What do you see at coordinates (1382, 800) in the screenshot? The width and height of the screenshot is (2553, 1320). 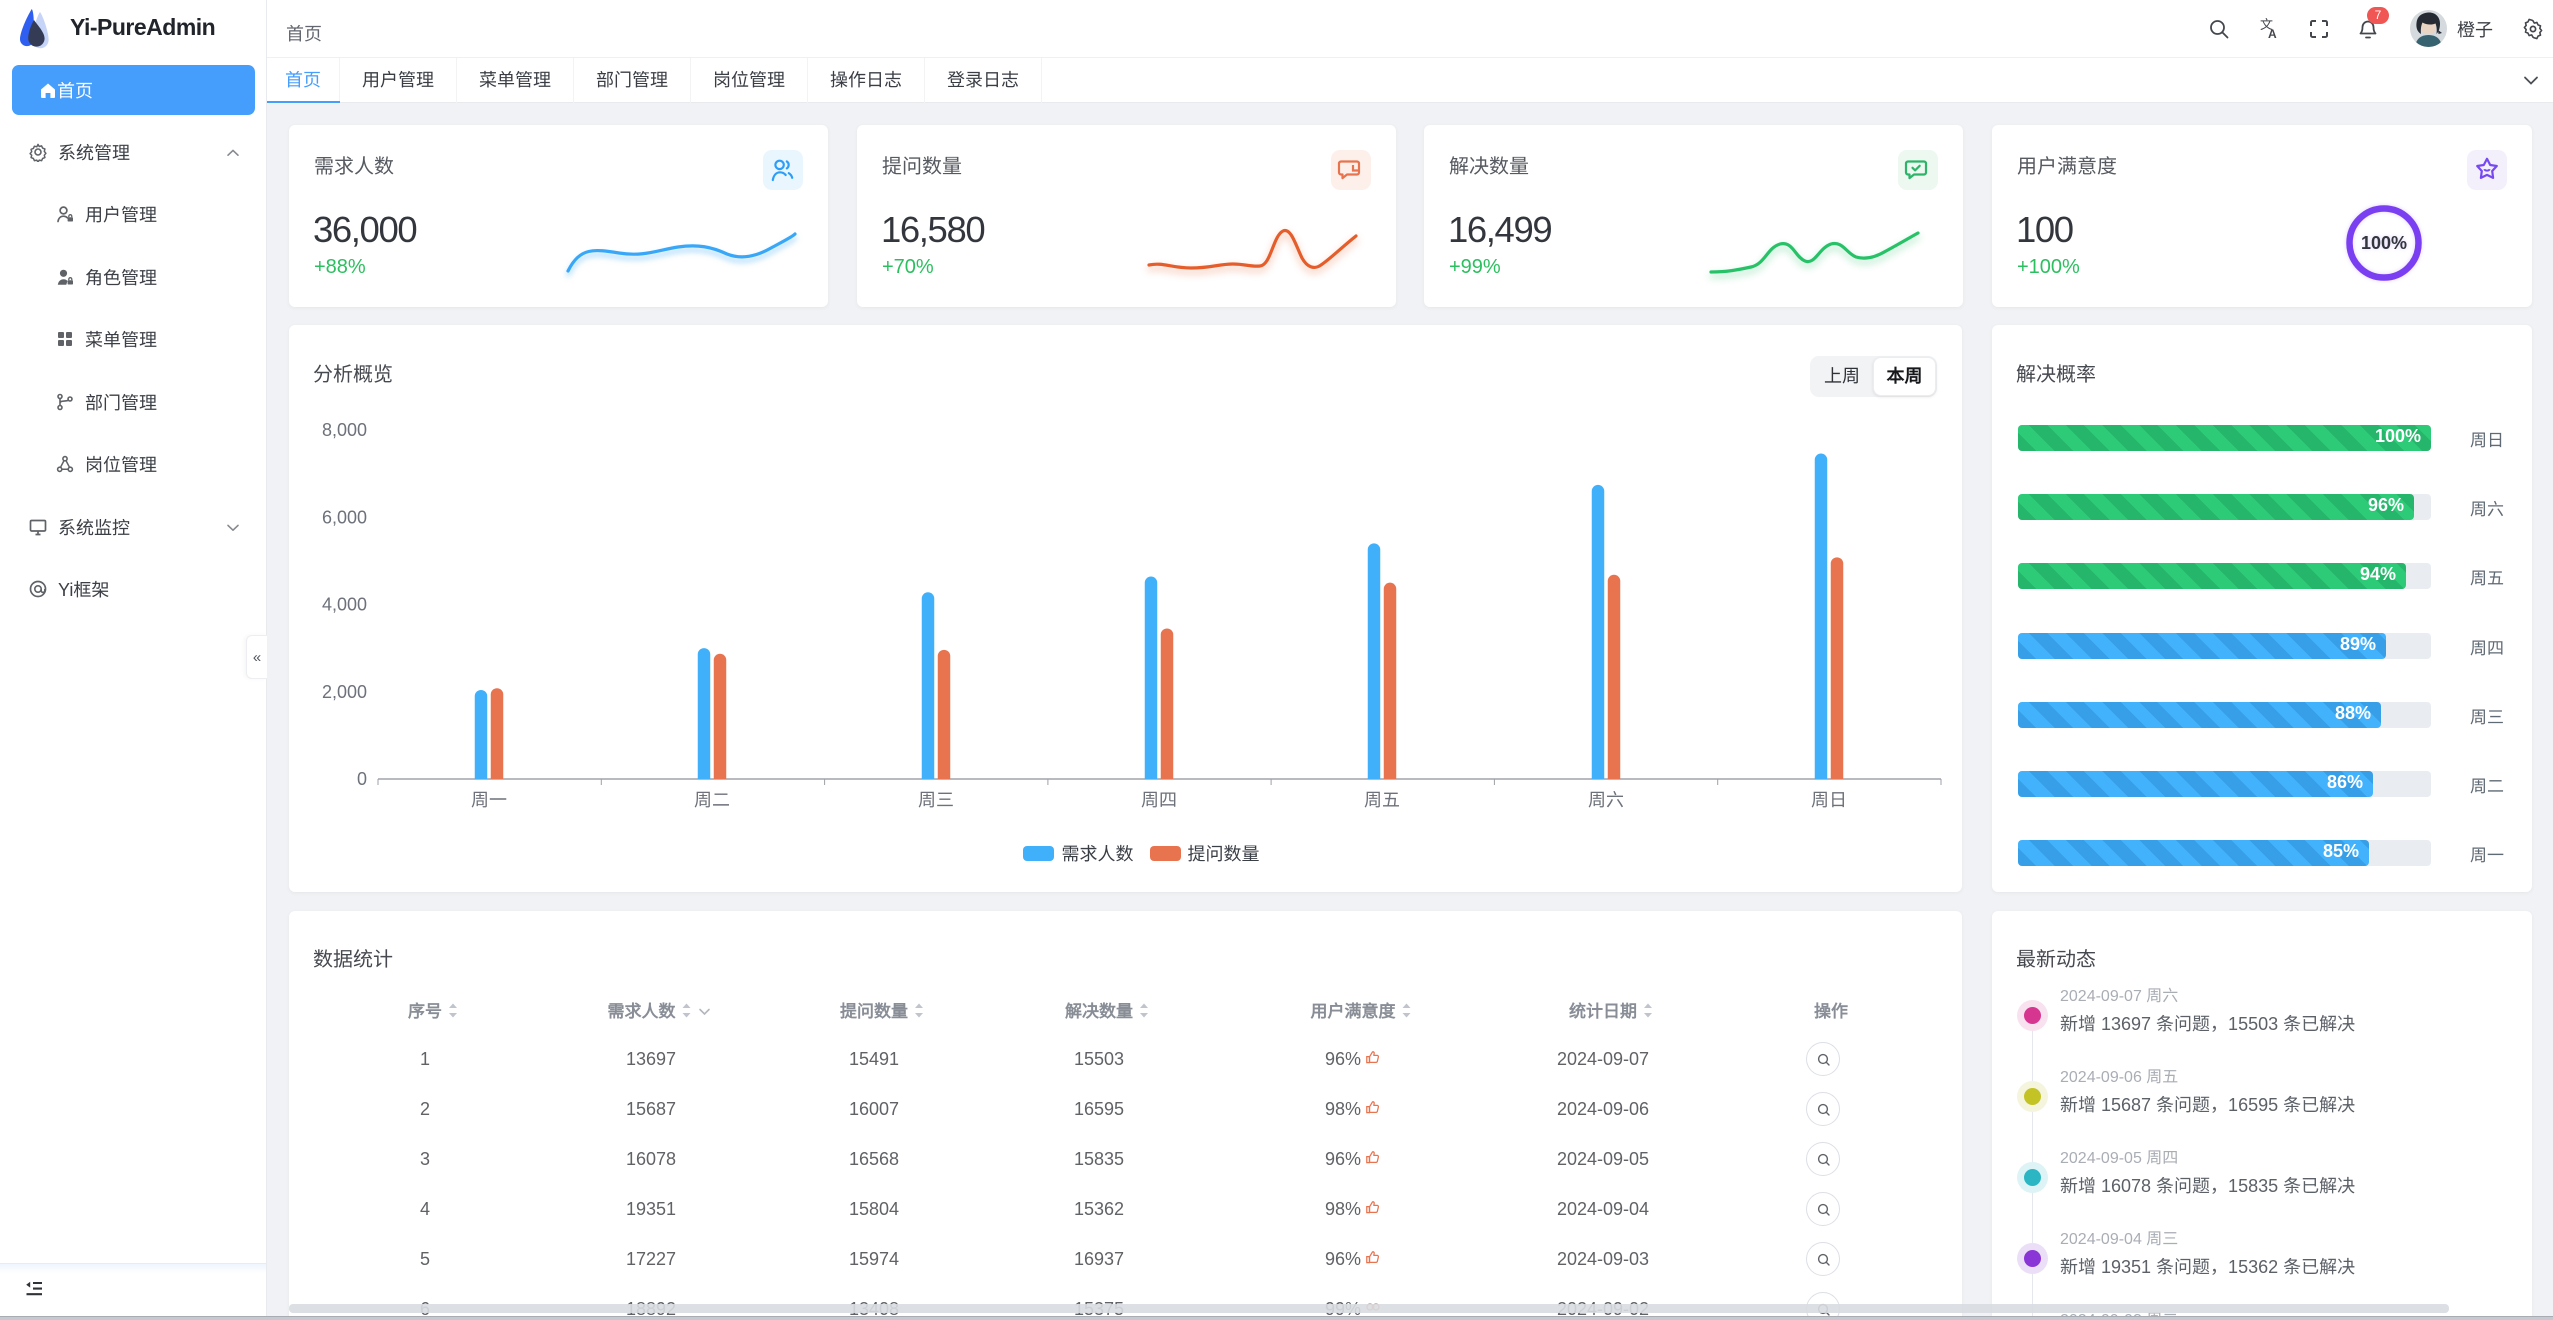 I see `svg-text: 周五` at bounding box center [1382, 800].